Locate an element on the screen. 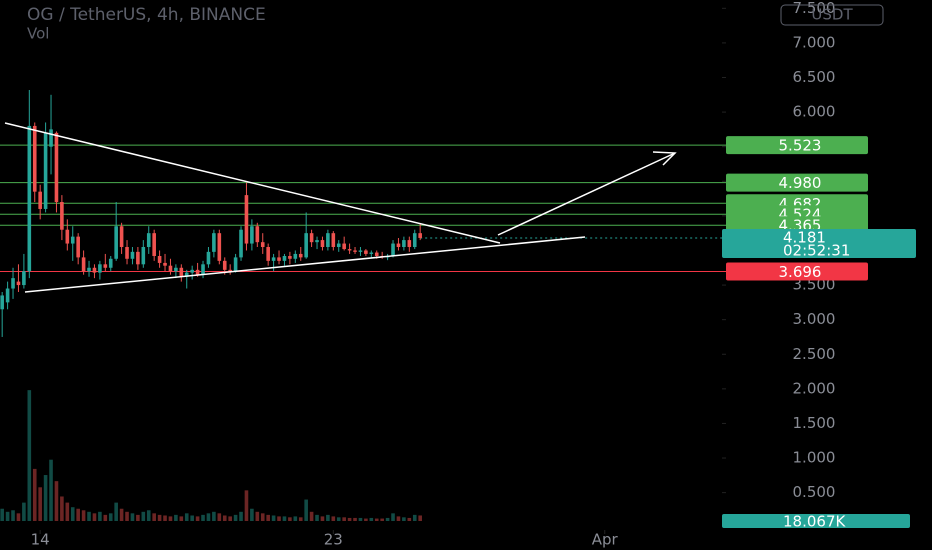 Image resolution: width=932 pixels, height=550 pixels. volume-tag is located at coordinates (816, 521).